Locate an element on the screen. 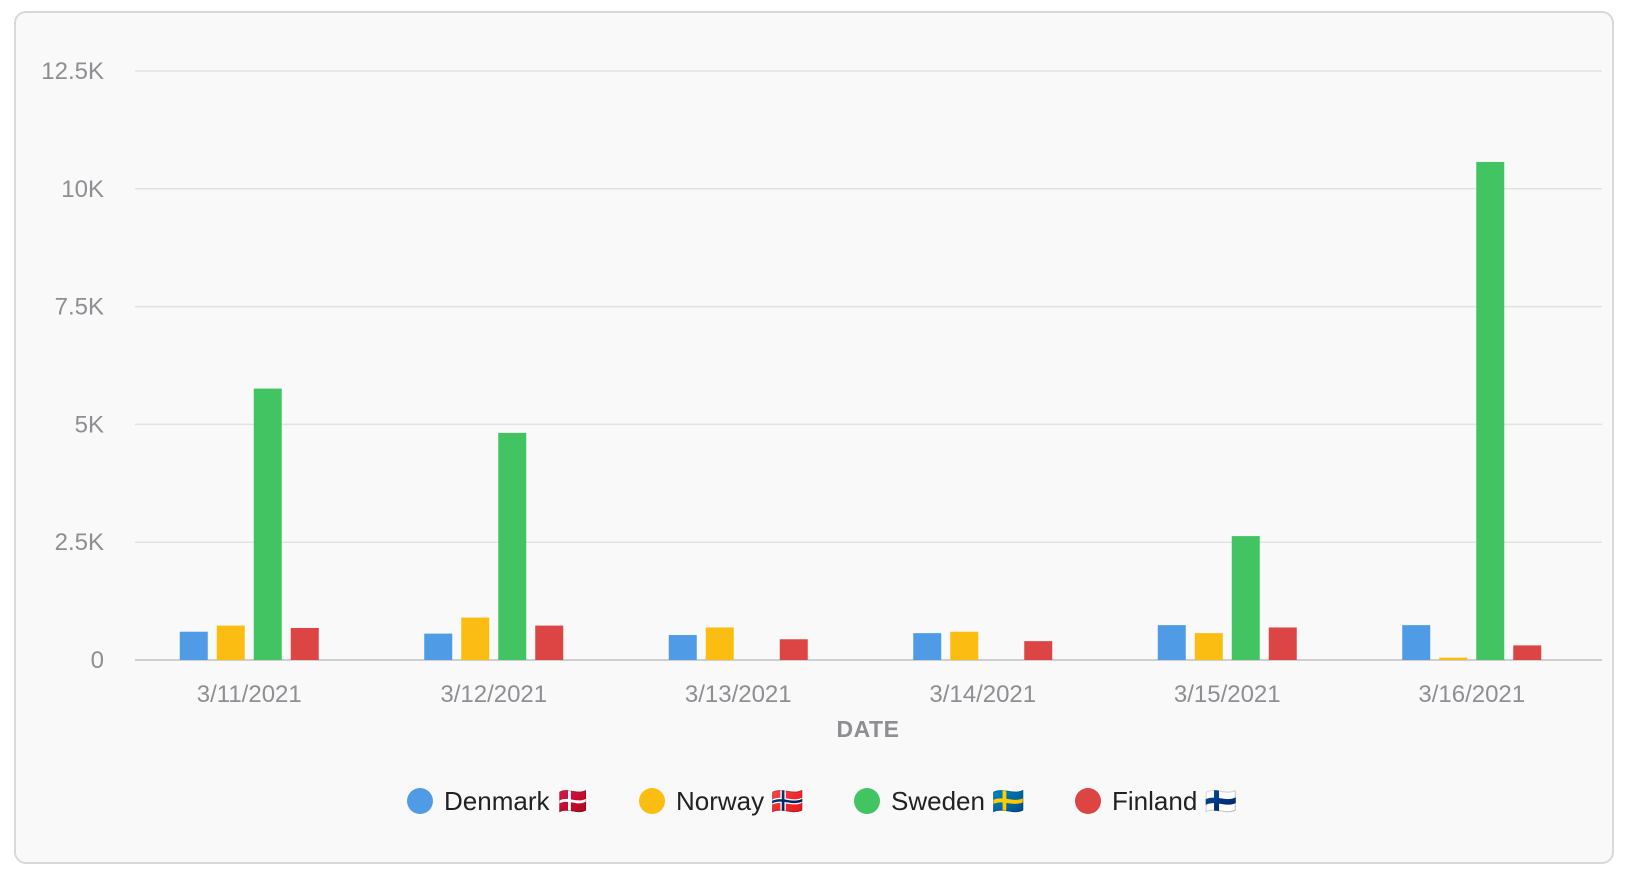 The image size is (1630, 876). y-axis-ticks: 0 2.5K 5K 7.5K 10K 12.5K is located at coordinates (72, 366).